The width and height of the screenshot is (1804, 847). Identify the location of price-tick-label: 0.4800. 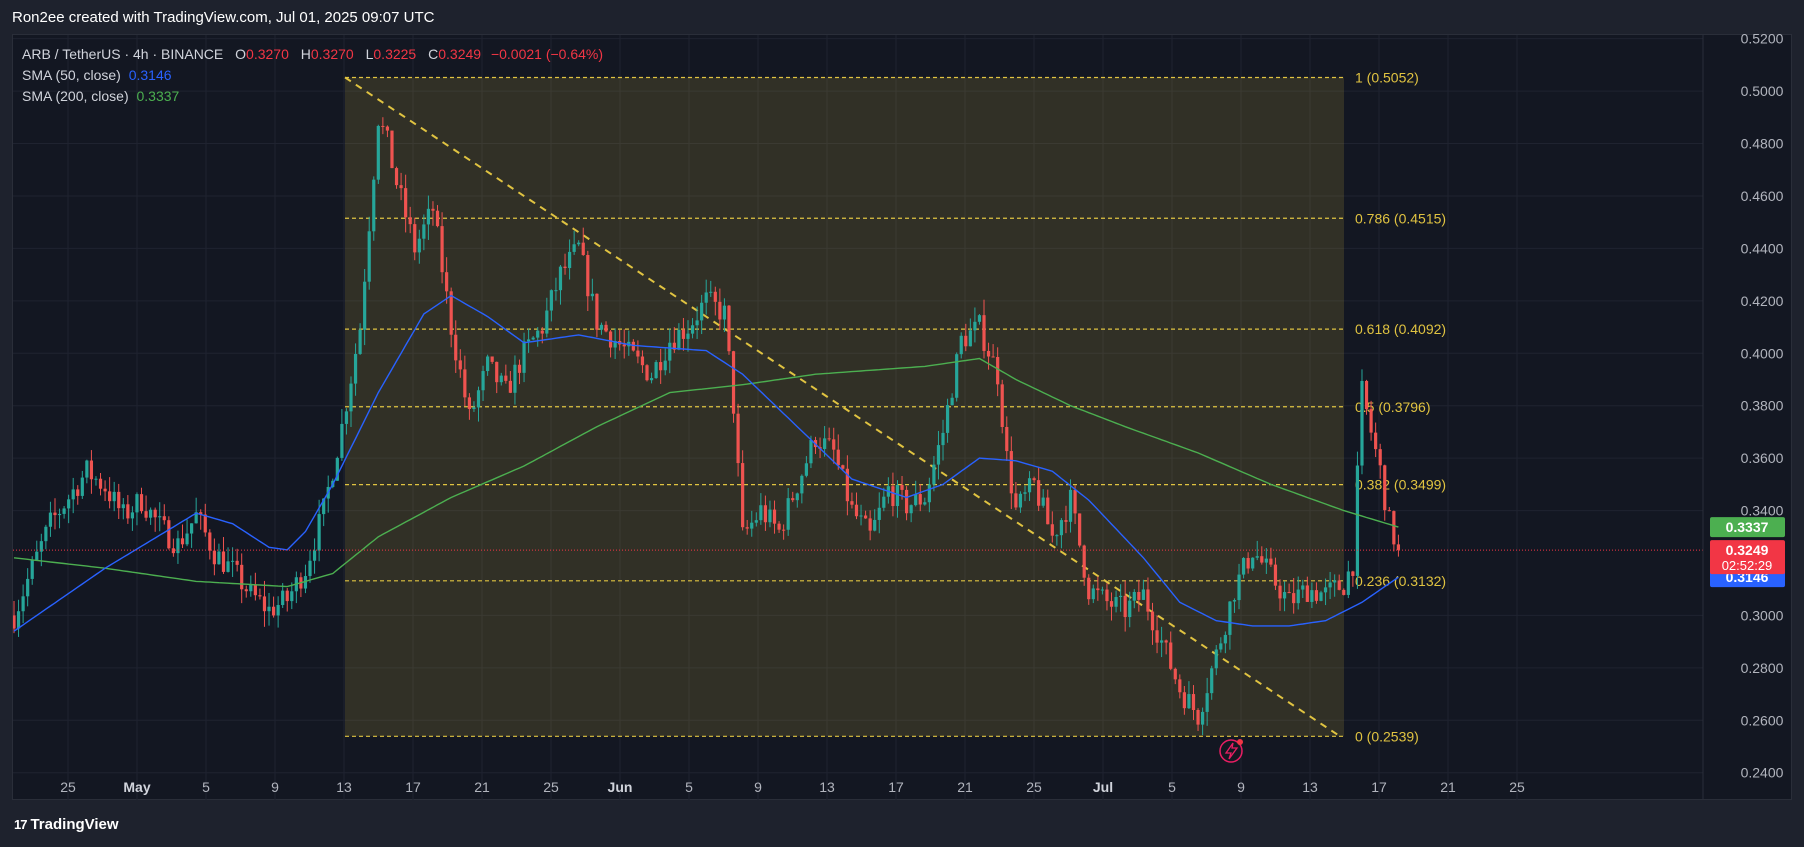
(1762, 144).